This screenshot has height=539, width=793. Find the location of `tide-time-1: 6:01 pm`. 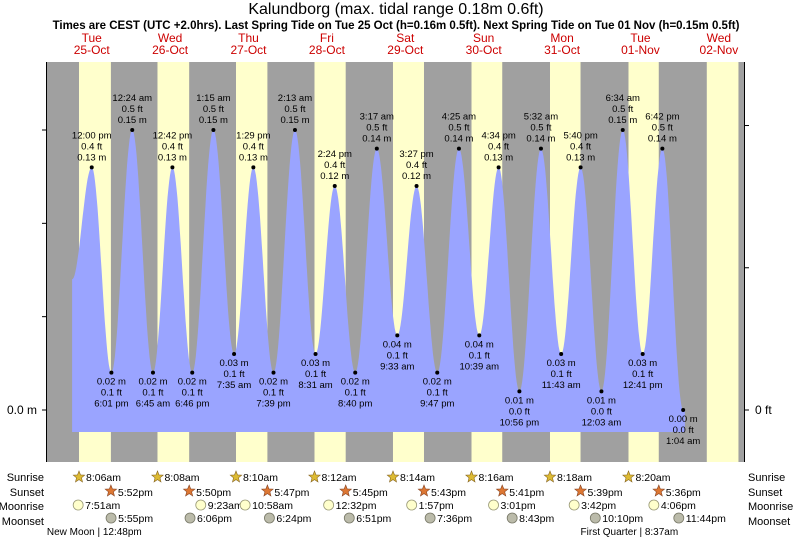

tide-time-1: 6:01 pm is located at coordinates (111, 404).